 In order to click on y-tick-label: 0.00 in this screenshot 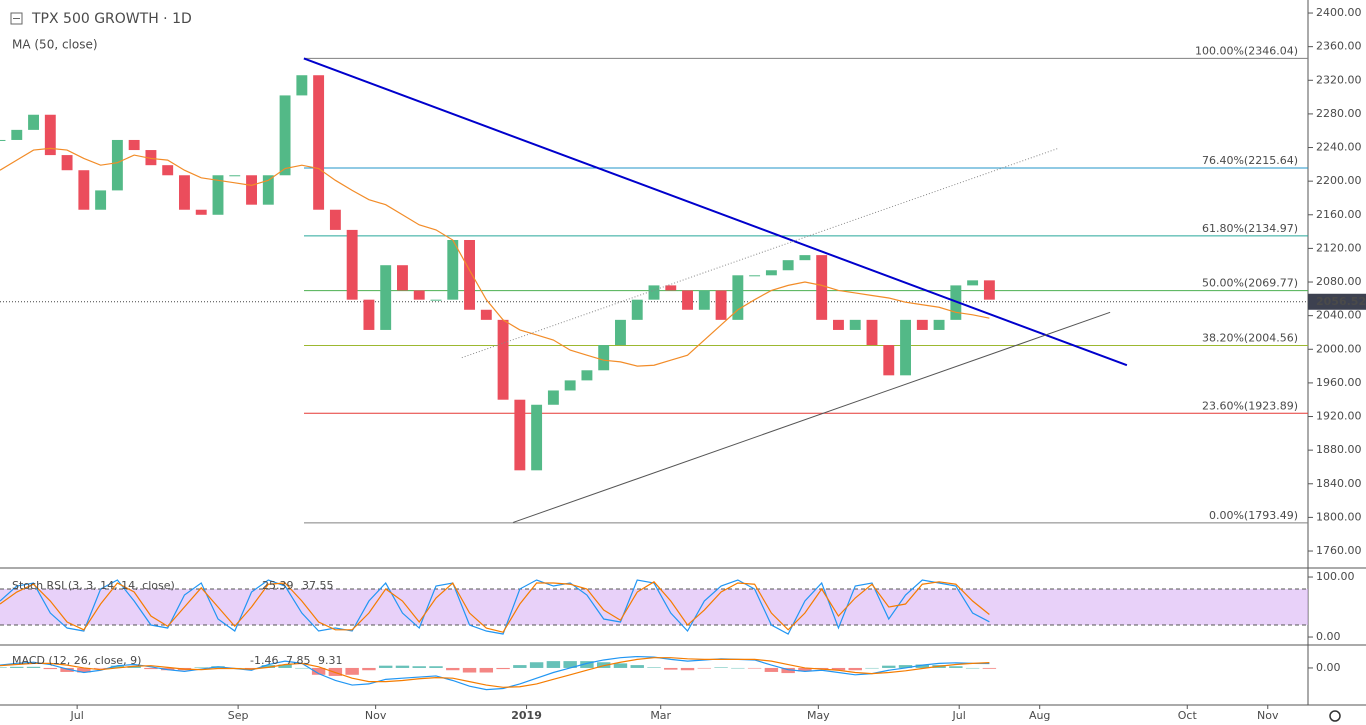, I will do `click(1328, 636)`.